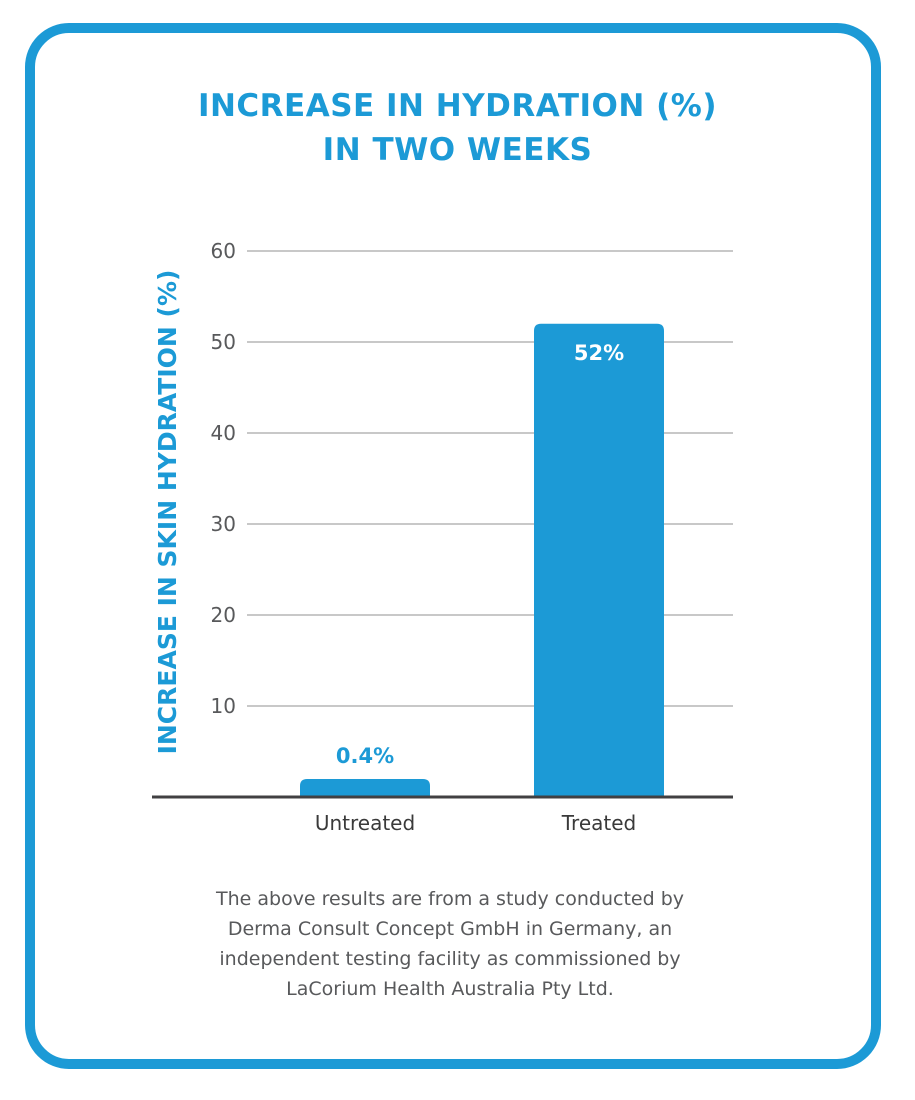 The image size is (915, 1100). Describe the element at coordinates (457, 150) in the screenshot. I see `chart-title-line-2: IN TWO WEEKS` at that location.